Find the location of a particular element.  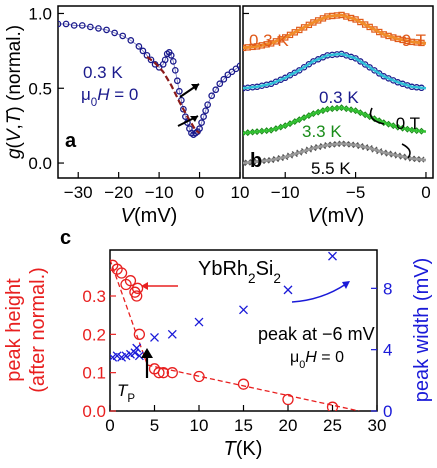

y-tick-label: 0.0 is located at coordinates (94, 411).